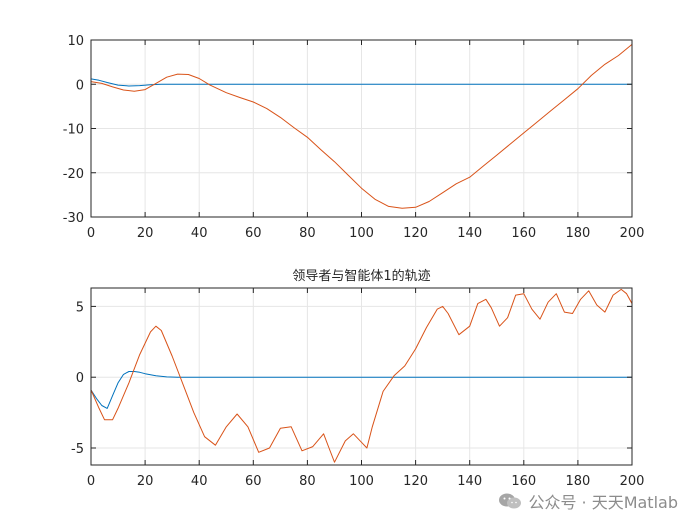 The image size is (700, 525). I want to click on watermark: 公众号 · 天天Matlab, so click(588, 501).